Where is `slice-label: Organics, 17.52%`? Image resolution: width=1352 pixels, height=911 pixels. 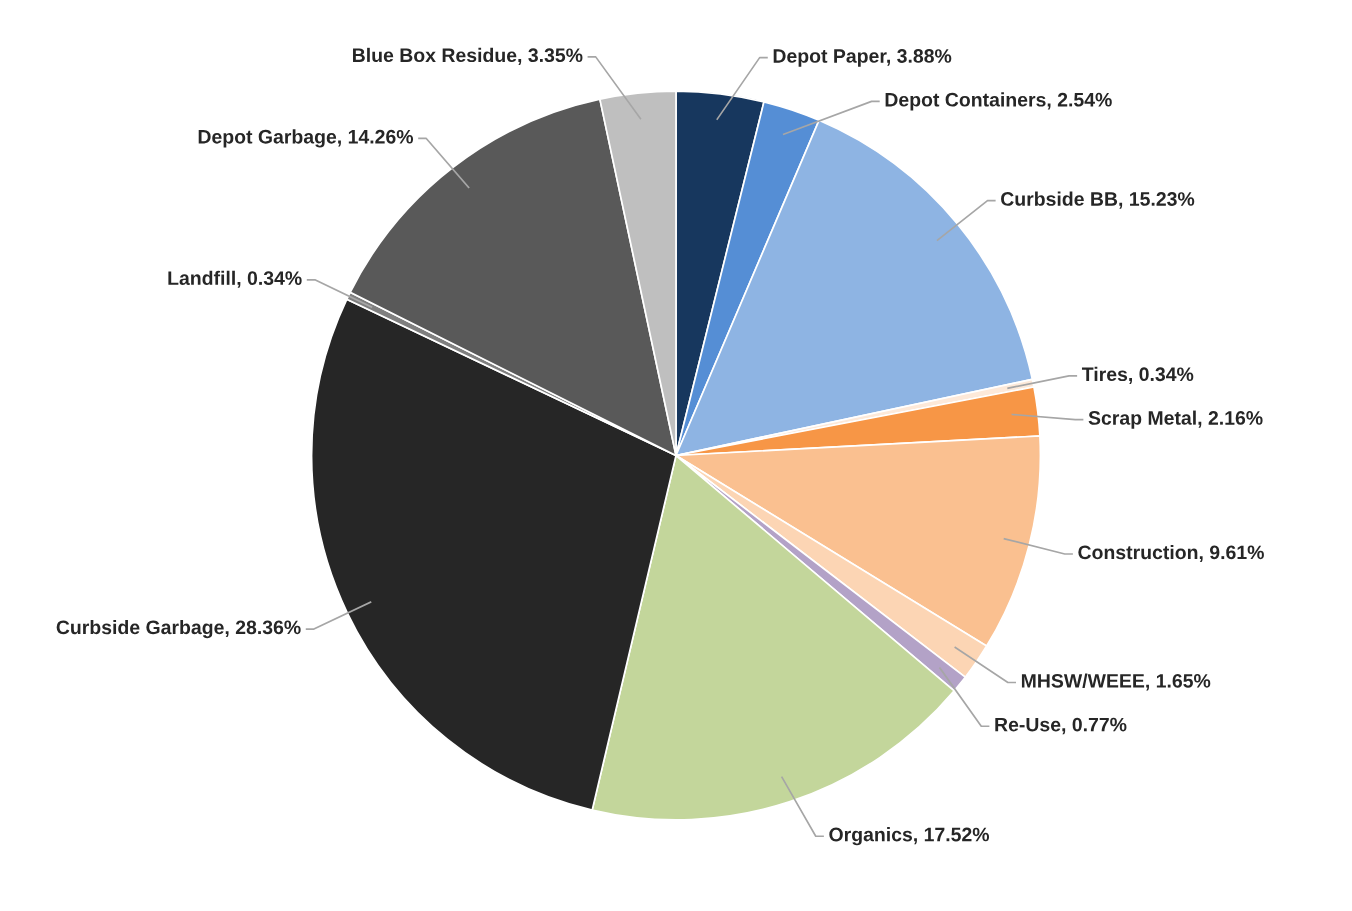 slice-label: Organics, 17.52% is located at coordinates (909, 836).